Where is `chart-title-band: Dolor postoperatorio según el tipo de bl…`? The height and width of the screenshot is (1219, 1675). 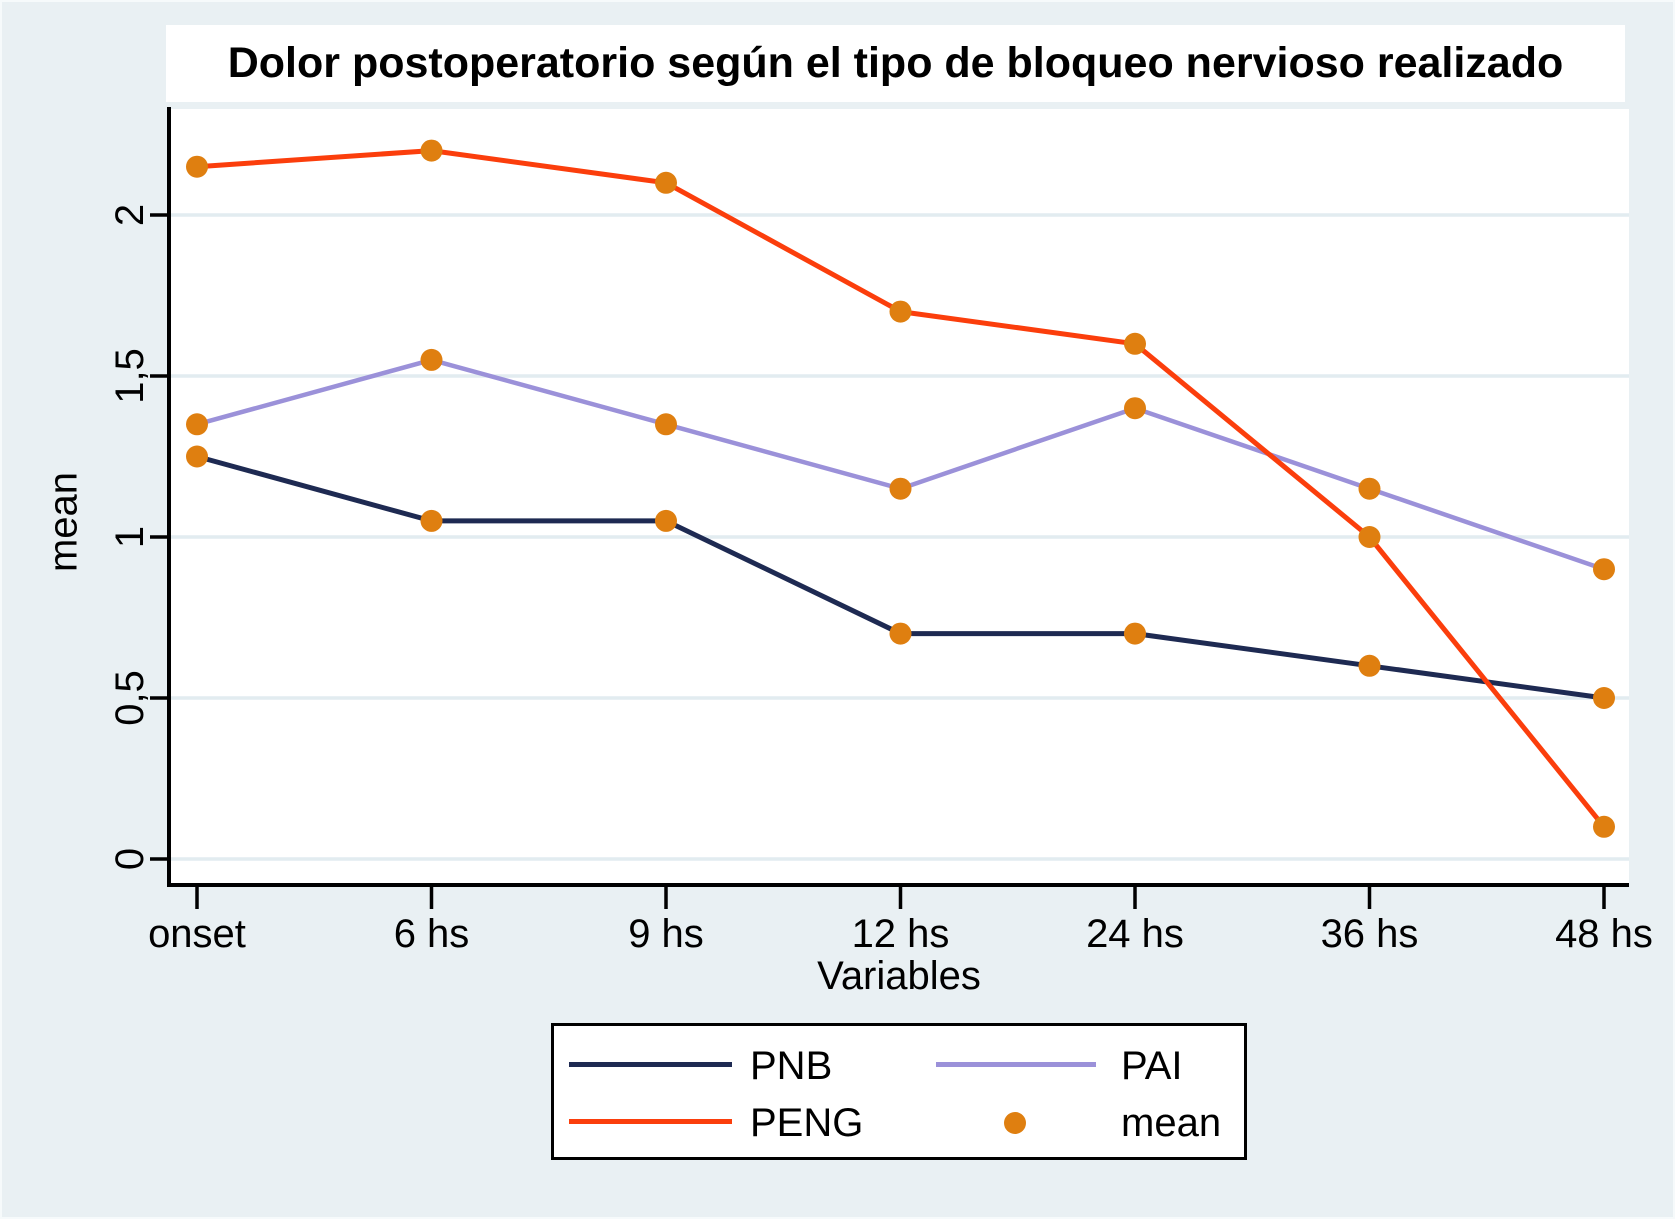 chart-title-band: Dolor postoperatorio según el tipo de bl… is located at coordinates (895, 63).